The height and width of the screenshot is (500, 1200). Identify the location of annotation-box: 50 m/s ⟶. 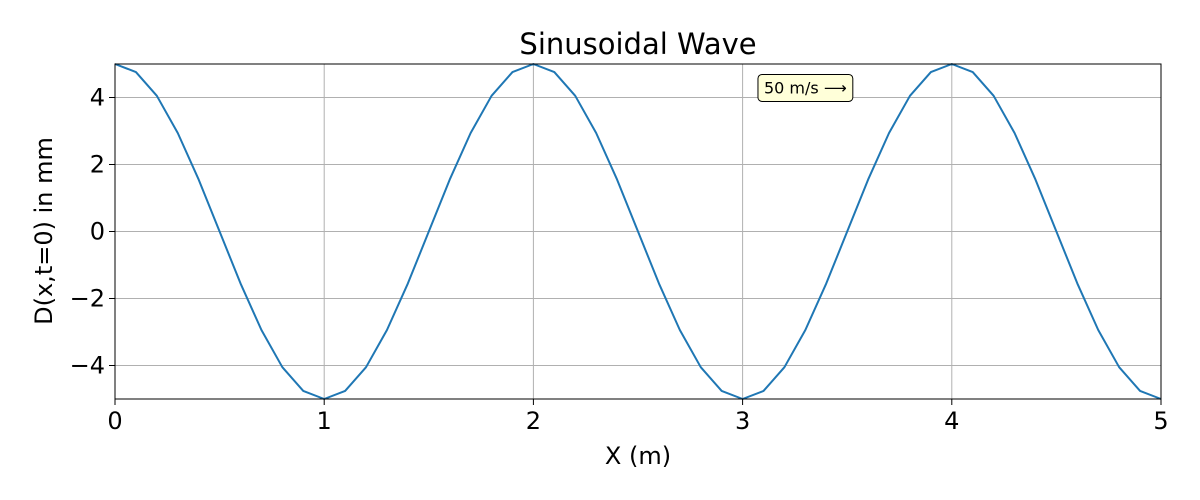
(805, 87).